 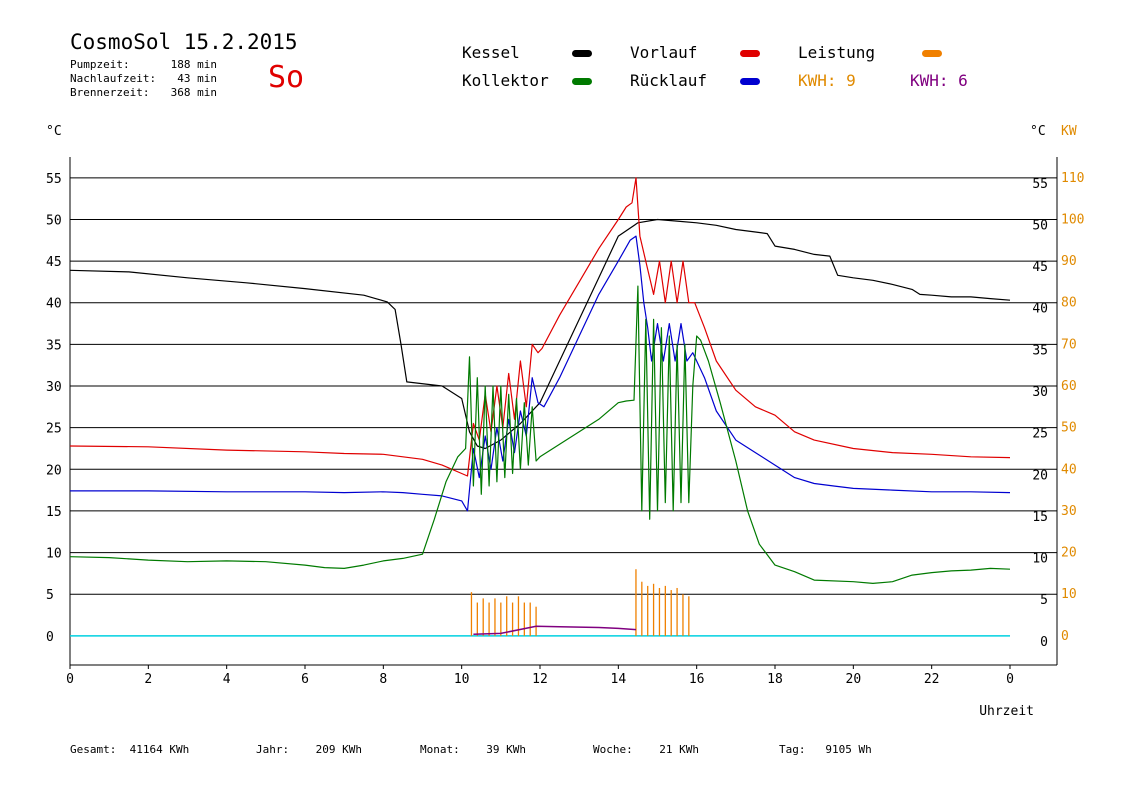 I want to click on legend-swatch-vorlauf, so click(x=750, y=53).